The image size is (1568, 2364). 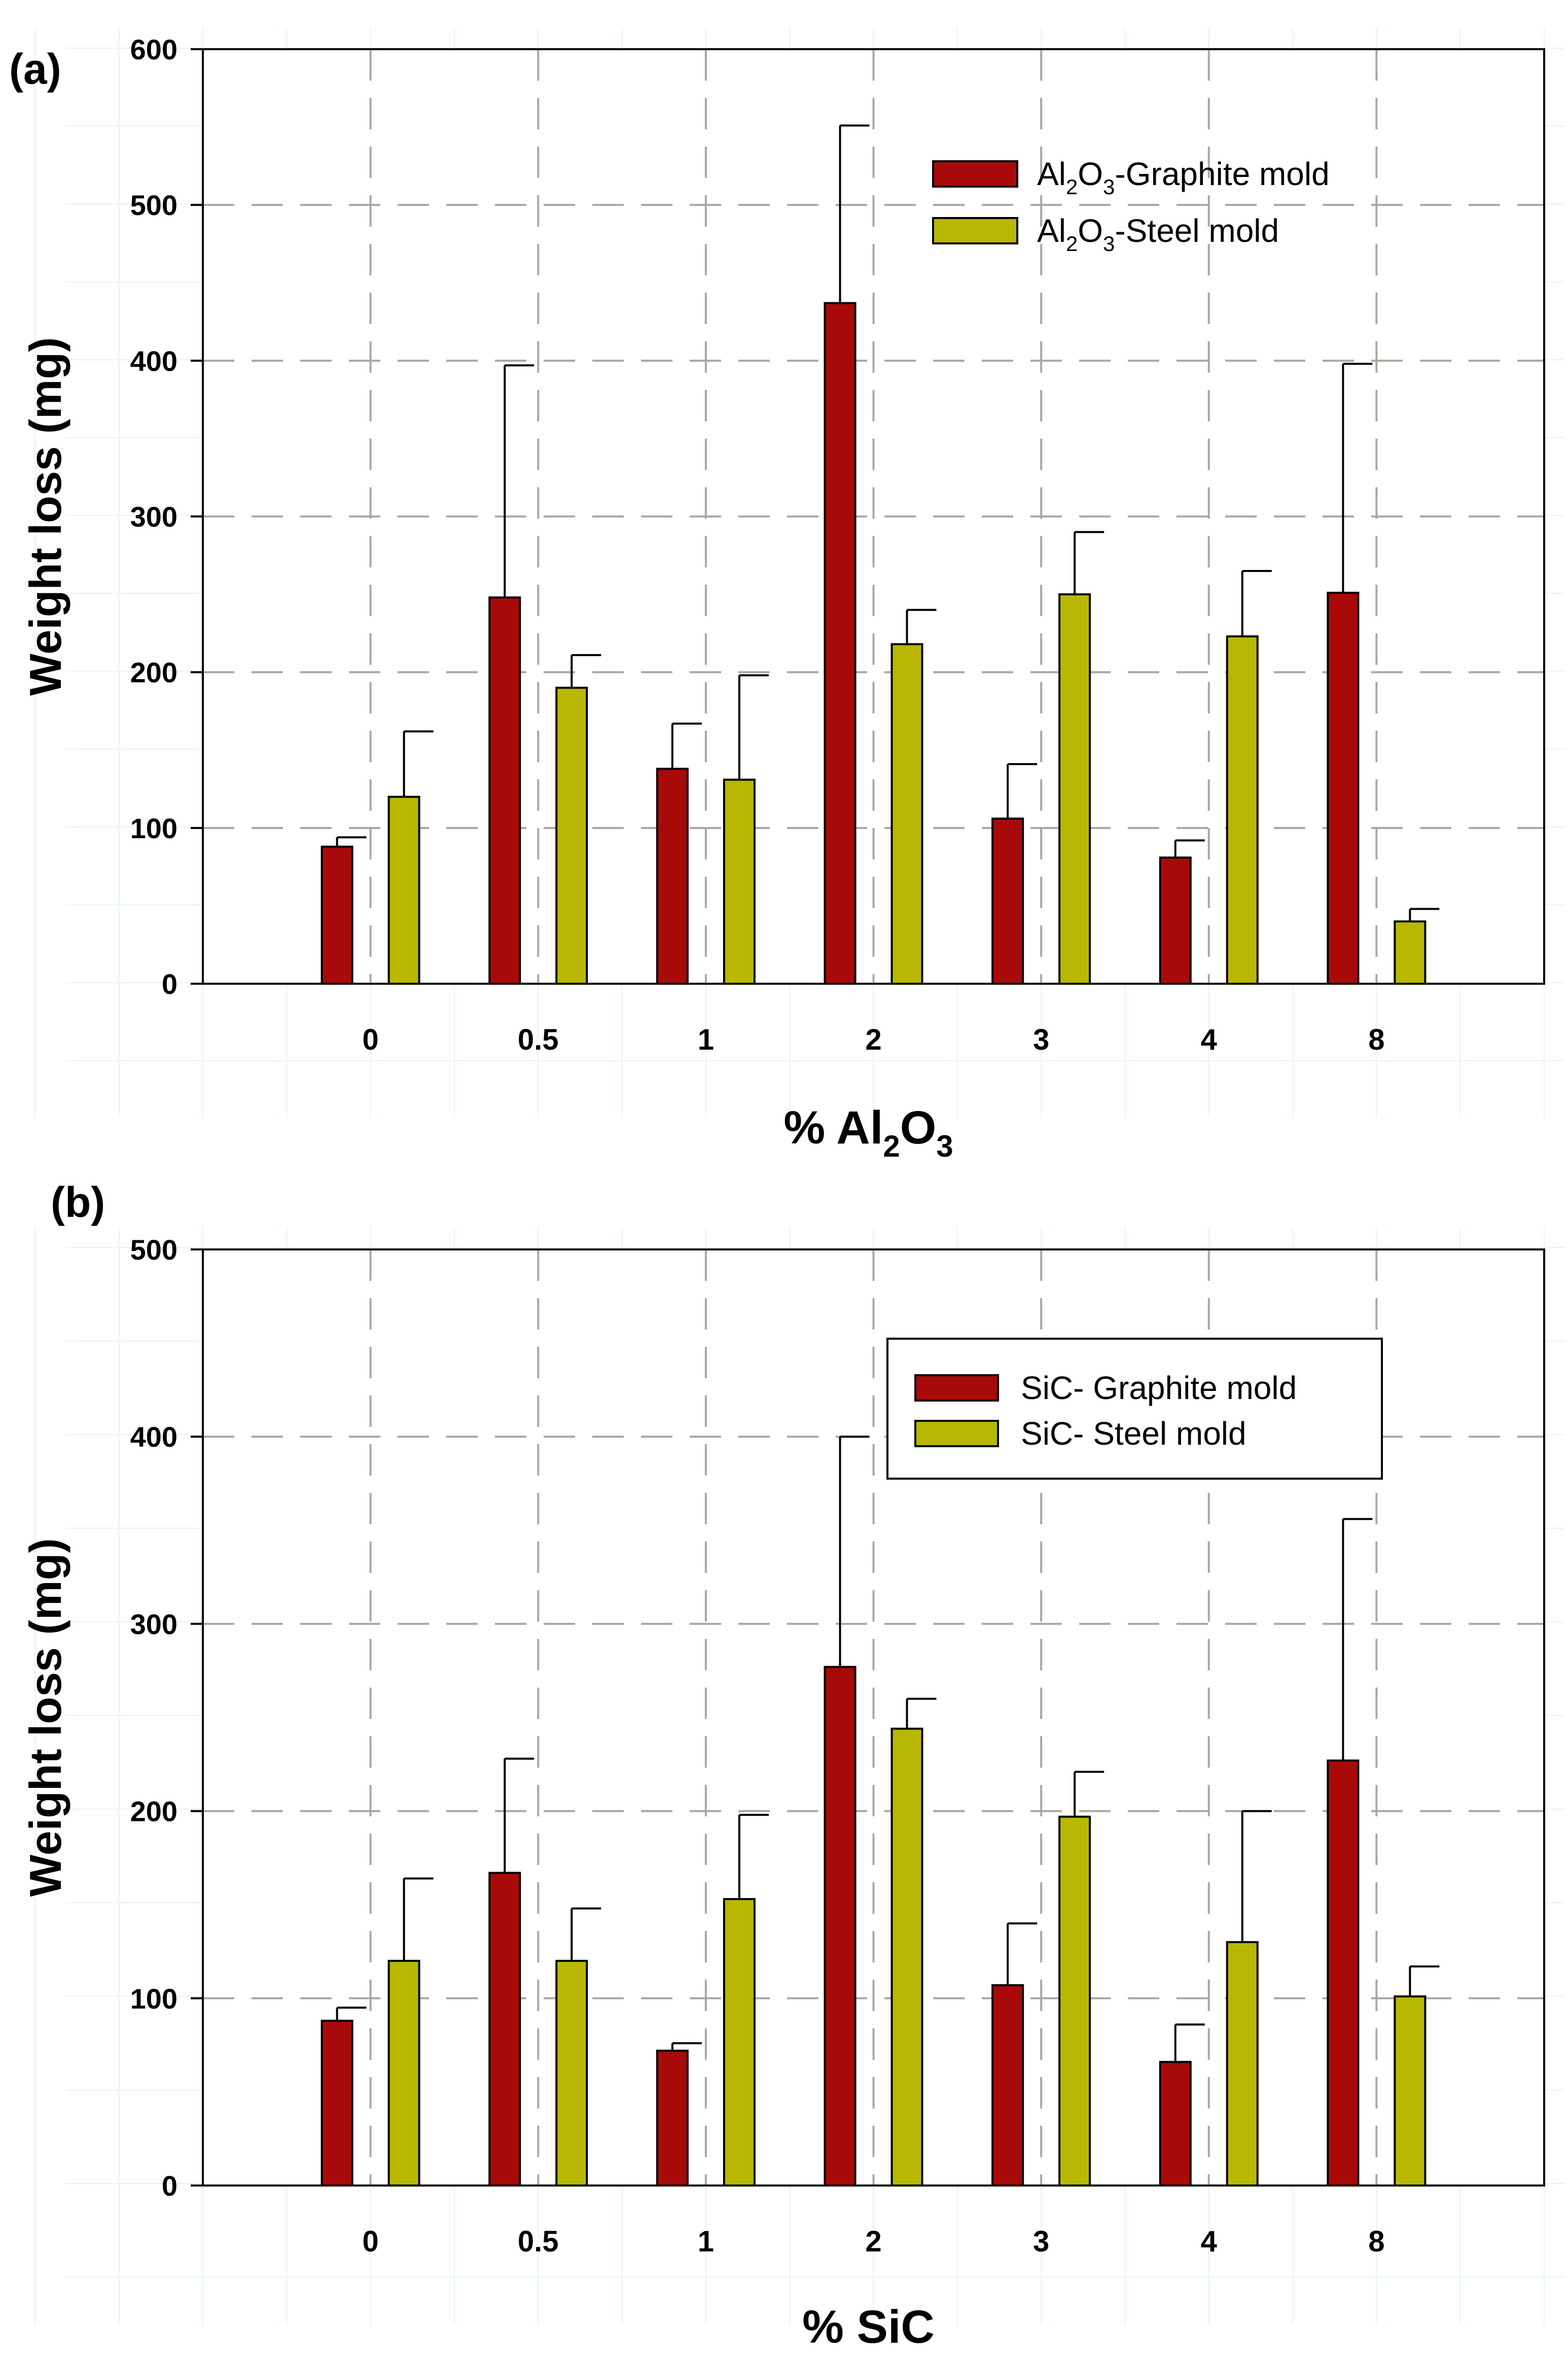 I want to click on legend-label: Al2O3-Steel mold, so click(x=1158, y=234).